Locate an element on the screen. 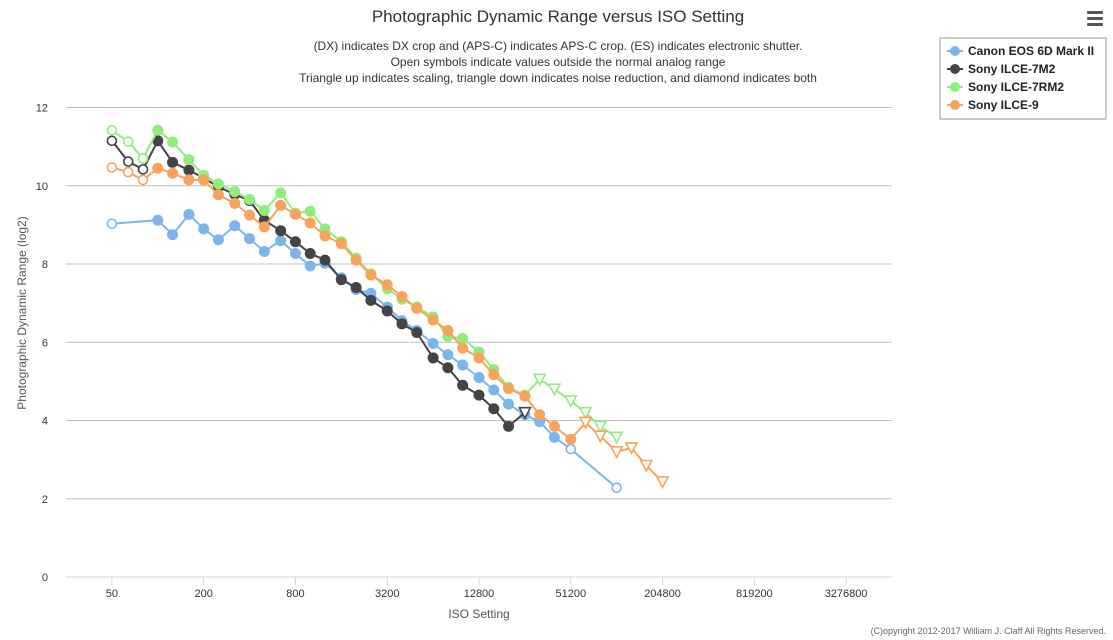 The width and height of the screenshot is (1113, 640). hamburger-menu-icon is located at coordinates (1095, 18).